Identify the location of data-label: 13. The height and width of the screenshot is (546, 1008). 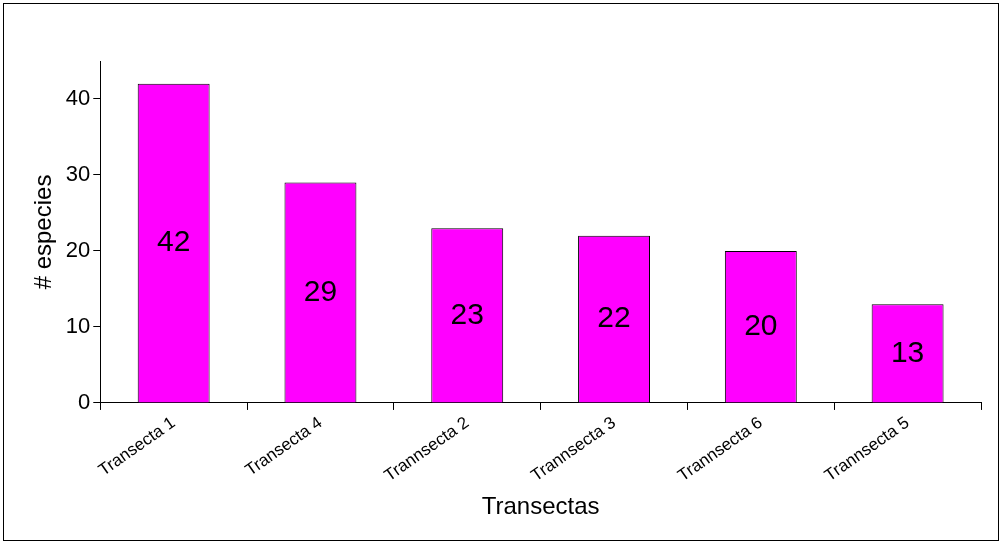
(907, 351).